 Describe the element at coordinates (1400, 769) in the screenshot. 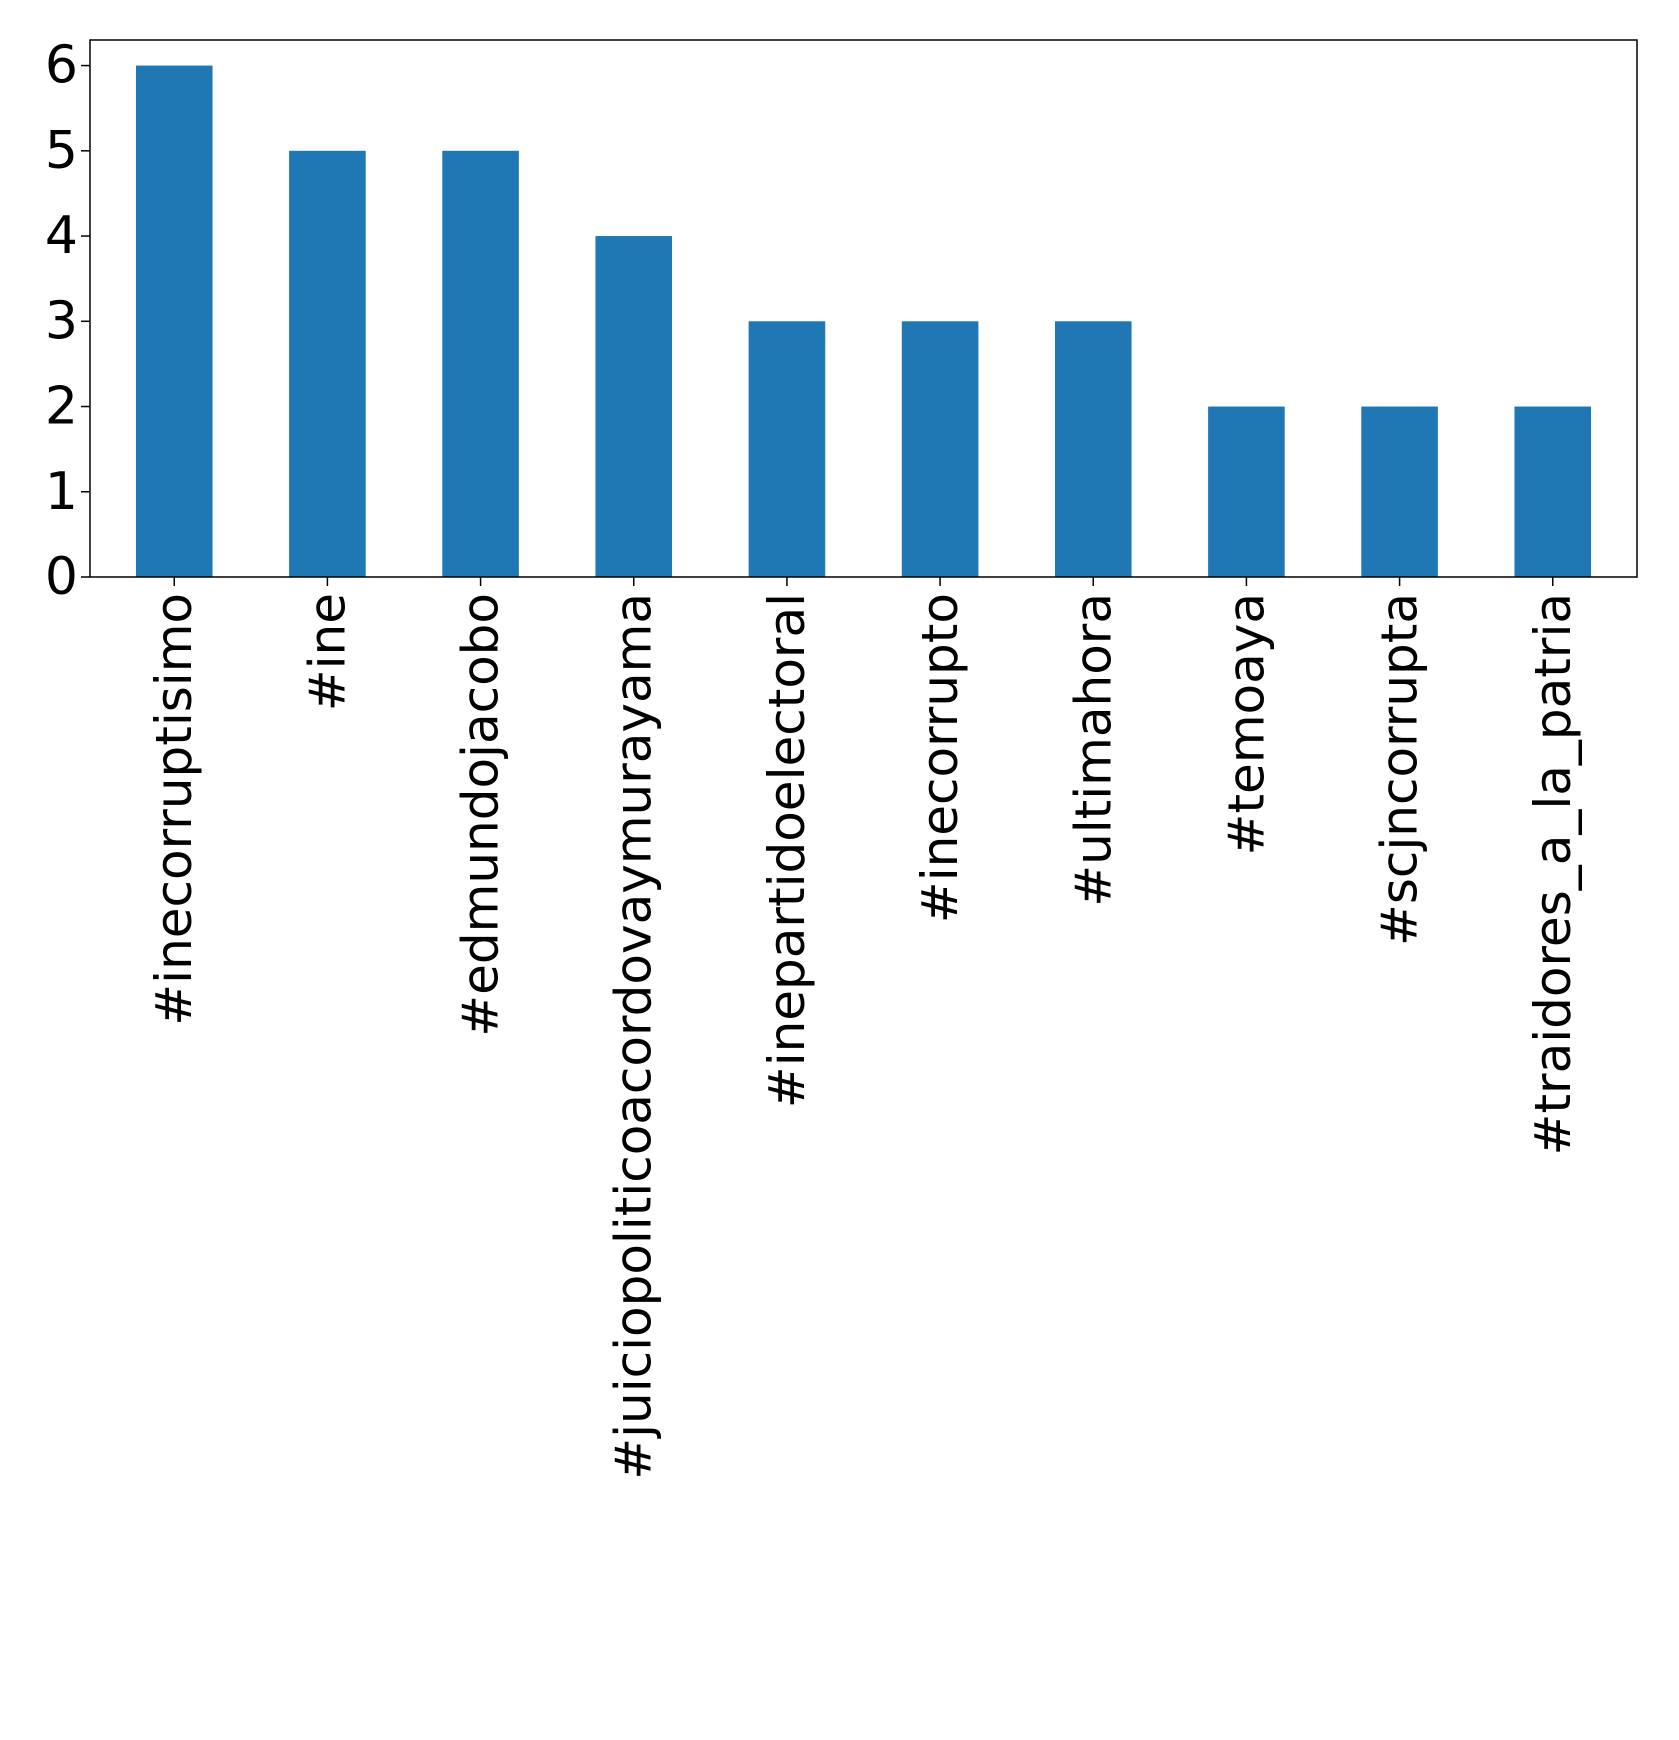

I see `x-tick-label: #scjncorrupta` at that location.